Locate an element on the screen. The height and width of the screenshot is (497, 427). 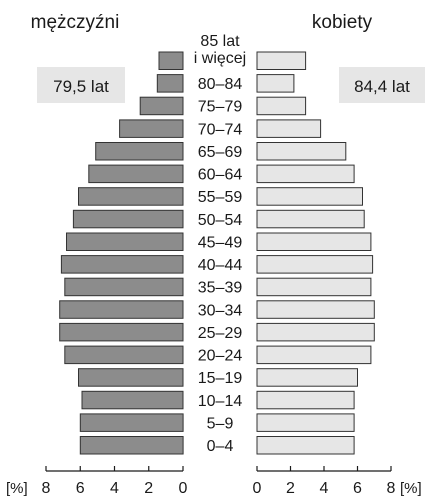
age-label-10-14: 10–14 is located at coordinates (220, 401).